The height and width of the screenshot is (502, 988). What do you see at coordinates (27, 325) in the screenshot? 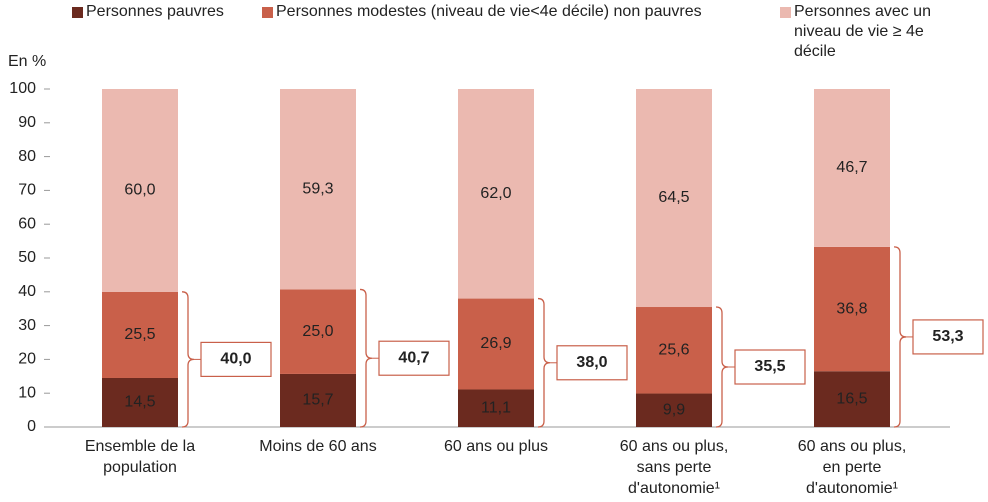
I see `y-tick-label: 30` at bounding box center [27, 325].